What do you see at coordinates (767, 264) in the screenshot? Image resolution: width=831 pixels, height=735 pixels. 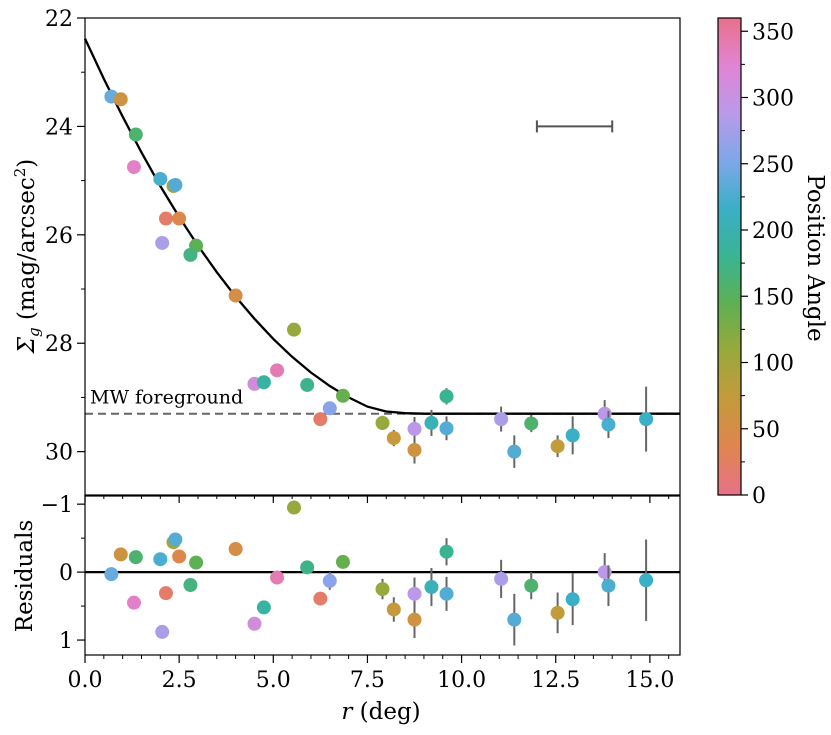 I see `colorbar-ticks: 0 50 100 150 200 250 300 350` at bounding box center [767, 264].